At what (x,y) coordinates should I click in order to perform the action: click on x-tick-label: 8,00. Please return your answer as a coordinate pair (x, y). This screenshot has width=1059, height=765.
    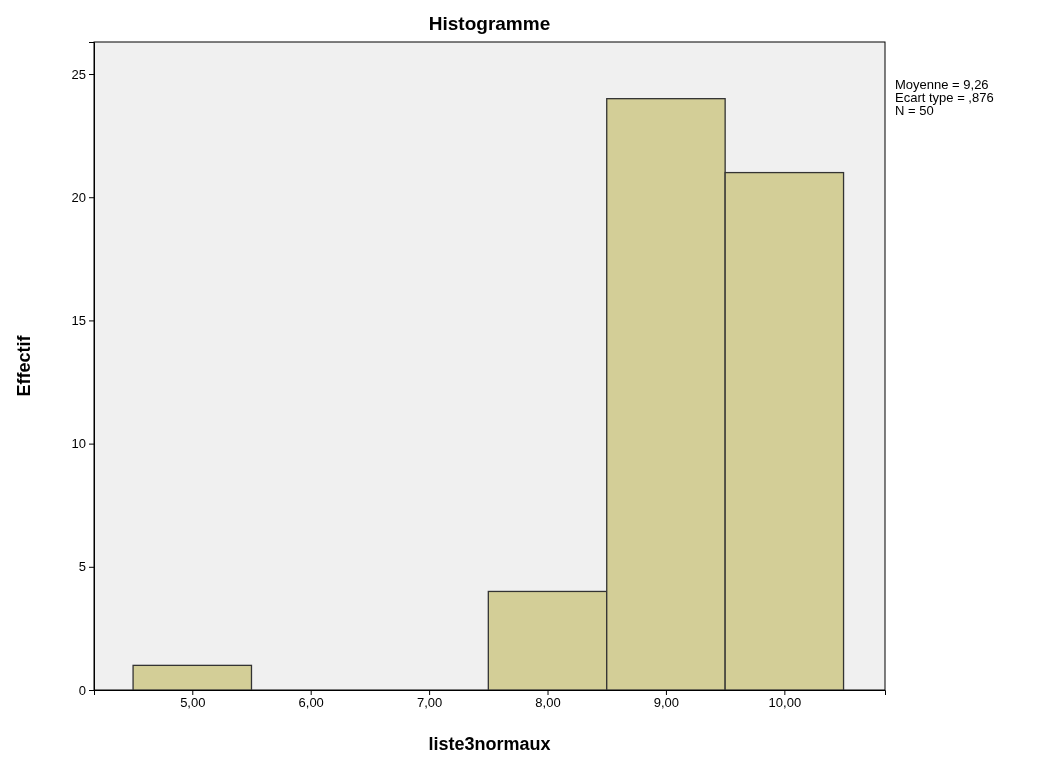
    Looking at the image, I should click on (548, 703).